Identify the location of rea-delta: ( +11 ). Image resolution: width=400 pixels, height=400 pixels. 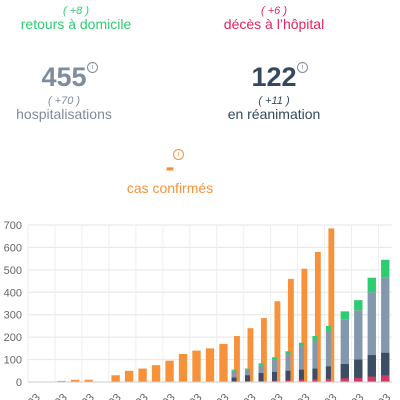
(274, 101).